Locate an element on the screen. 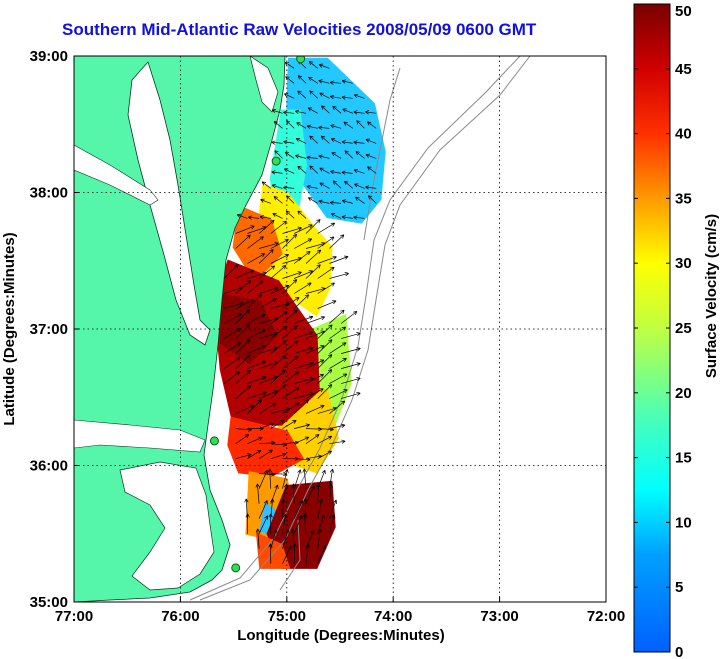 This screenshot has height=659, width=724. radar-stations is located at coordinates (257, 314).